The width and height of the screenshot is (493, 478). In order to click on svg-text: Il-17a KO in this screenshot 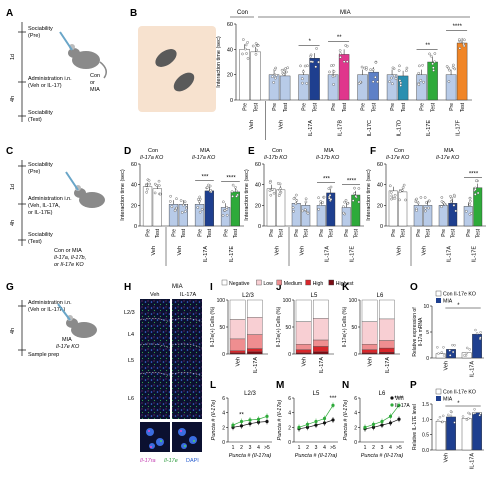, I will do `click(204, 158)`.